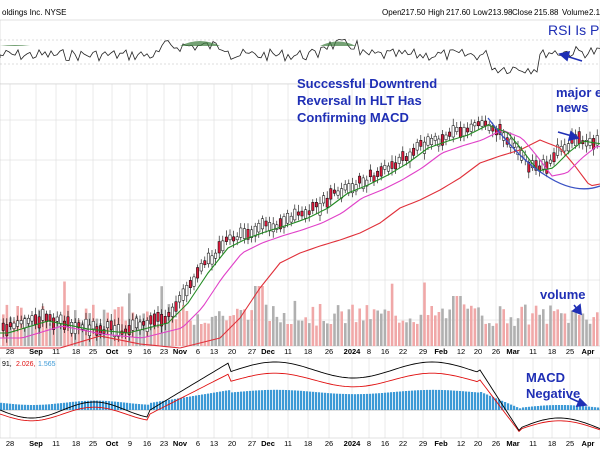  Describe the element at coordinates (436, 12) in the screenshot. I see `high-label: High` at that location.